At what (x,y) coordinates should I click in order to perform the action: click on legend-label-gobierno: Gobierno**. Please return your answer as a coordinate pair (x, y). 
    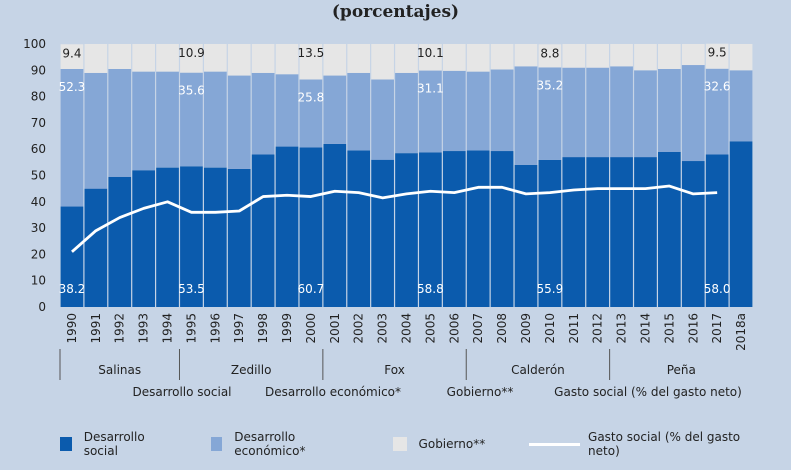
    Looking at the image, I should click on (452, 444).